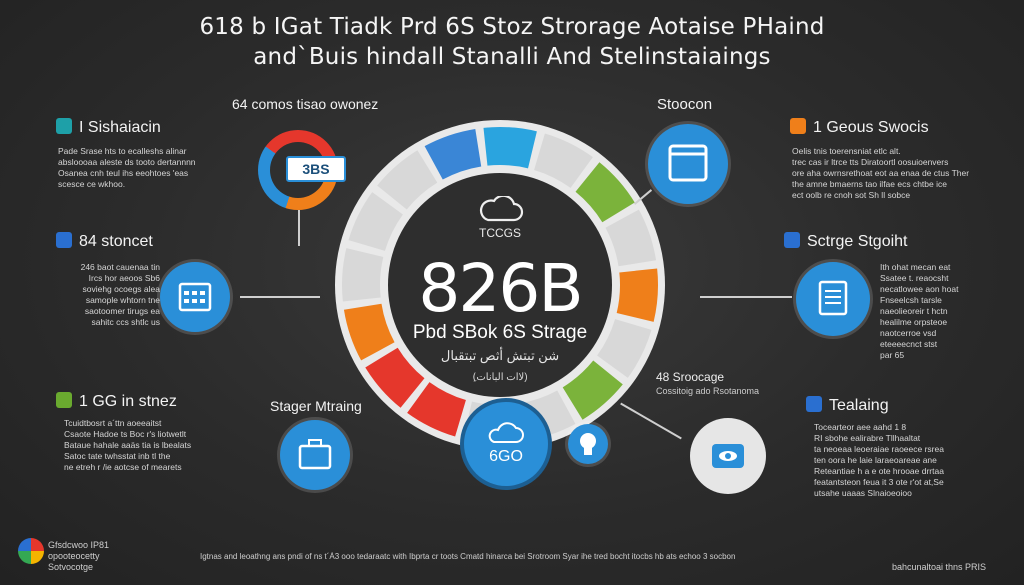 The image size is (1024, 585). What do you see at coordinates (500, 209) in the screenshot?
I see `cloud-icon` at bounding box center [500, 209].